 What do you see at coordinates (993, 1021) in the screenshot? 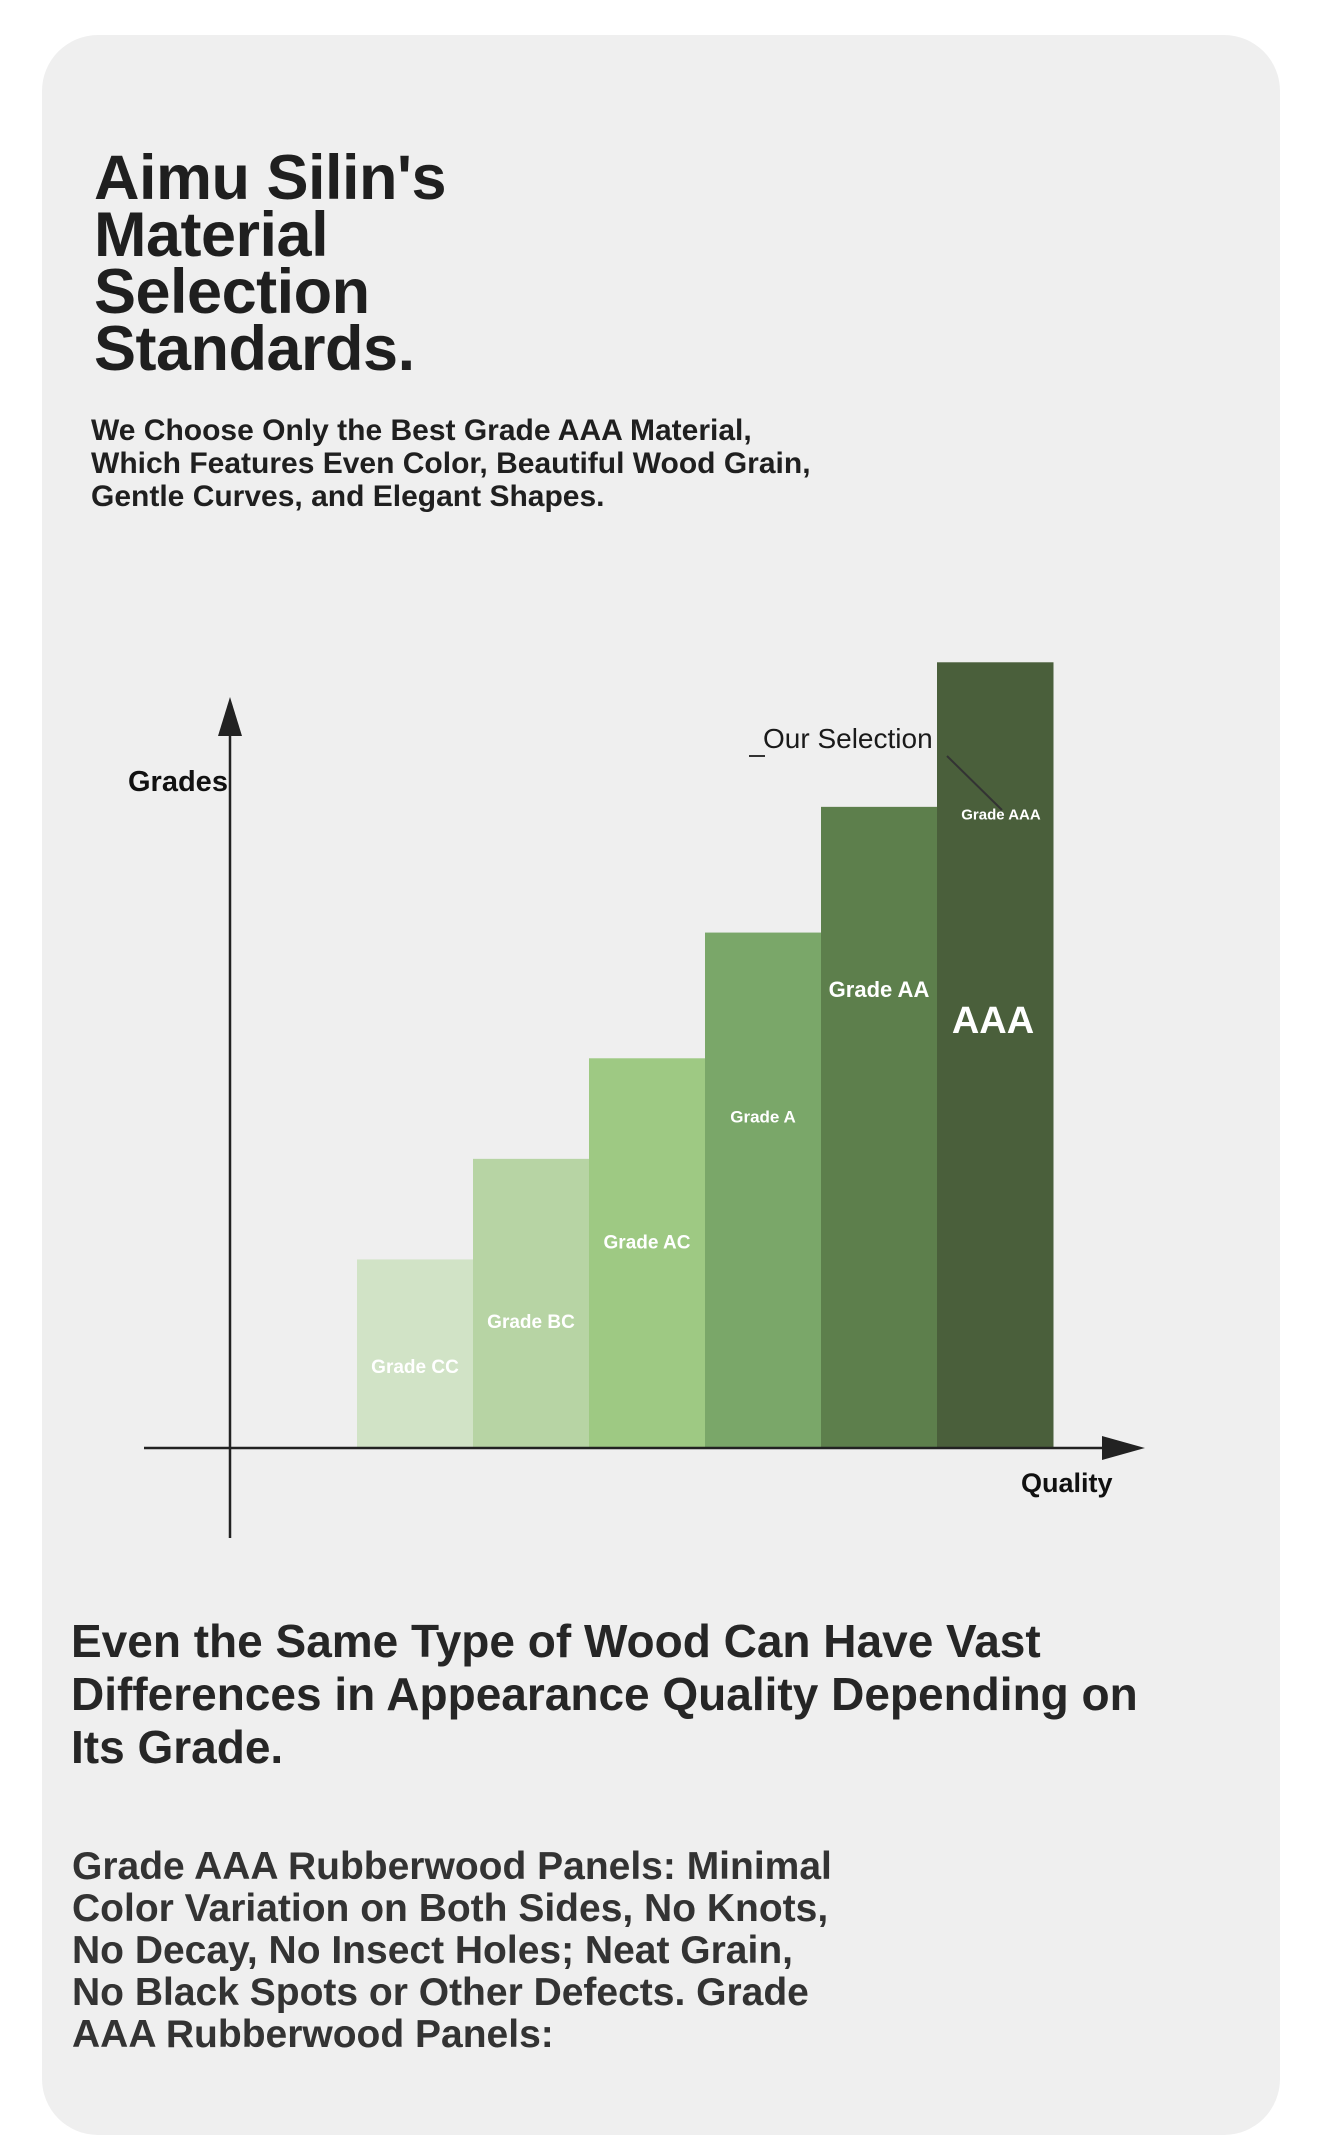
I see `highlight-big-label: AAA` at bounding box center [993, 1021].